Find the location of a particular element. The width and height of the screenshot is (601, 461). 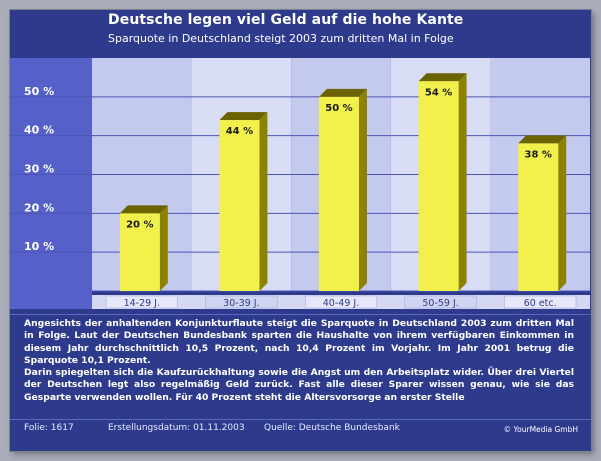

footer-date: Erstellungsdatum: 01.11.2003 is located at coordinates (176, 428).